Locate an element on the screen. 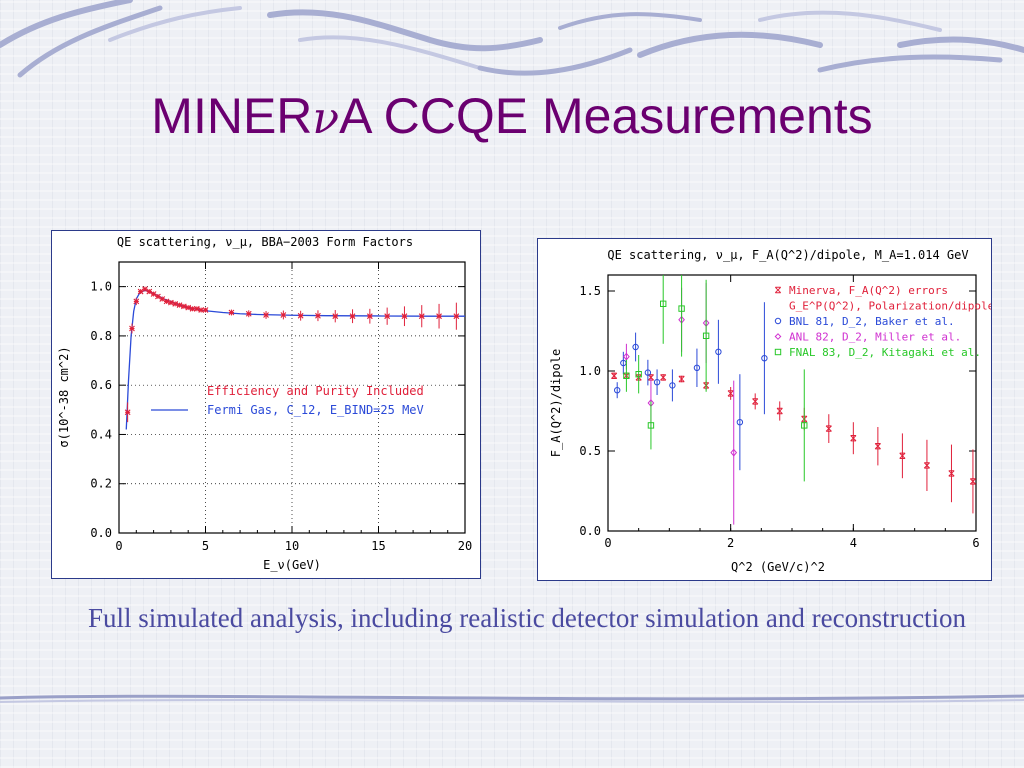 The width and height of the screenshot is (1024, 768). footer-swoosh-decoration is located at coordinates (512, 698).